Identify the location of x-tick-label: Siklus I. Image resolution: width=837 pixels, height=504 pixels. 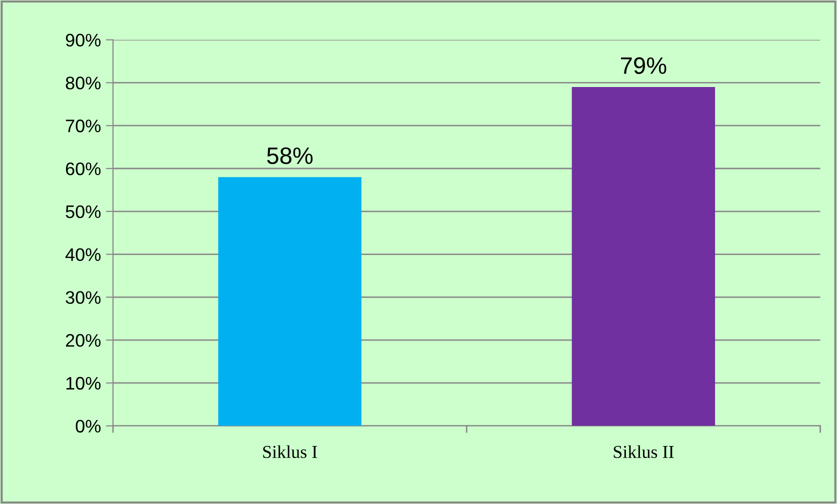
(290, 451).